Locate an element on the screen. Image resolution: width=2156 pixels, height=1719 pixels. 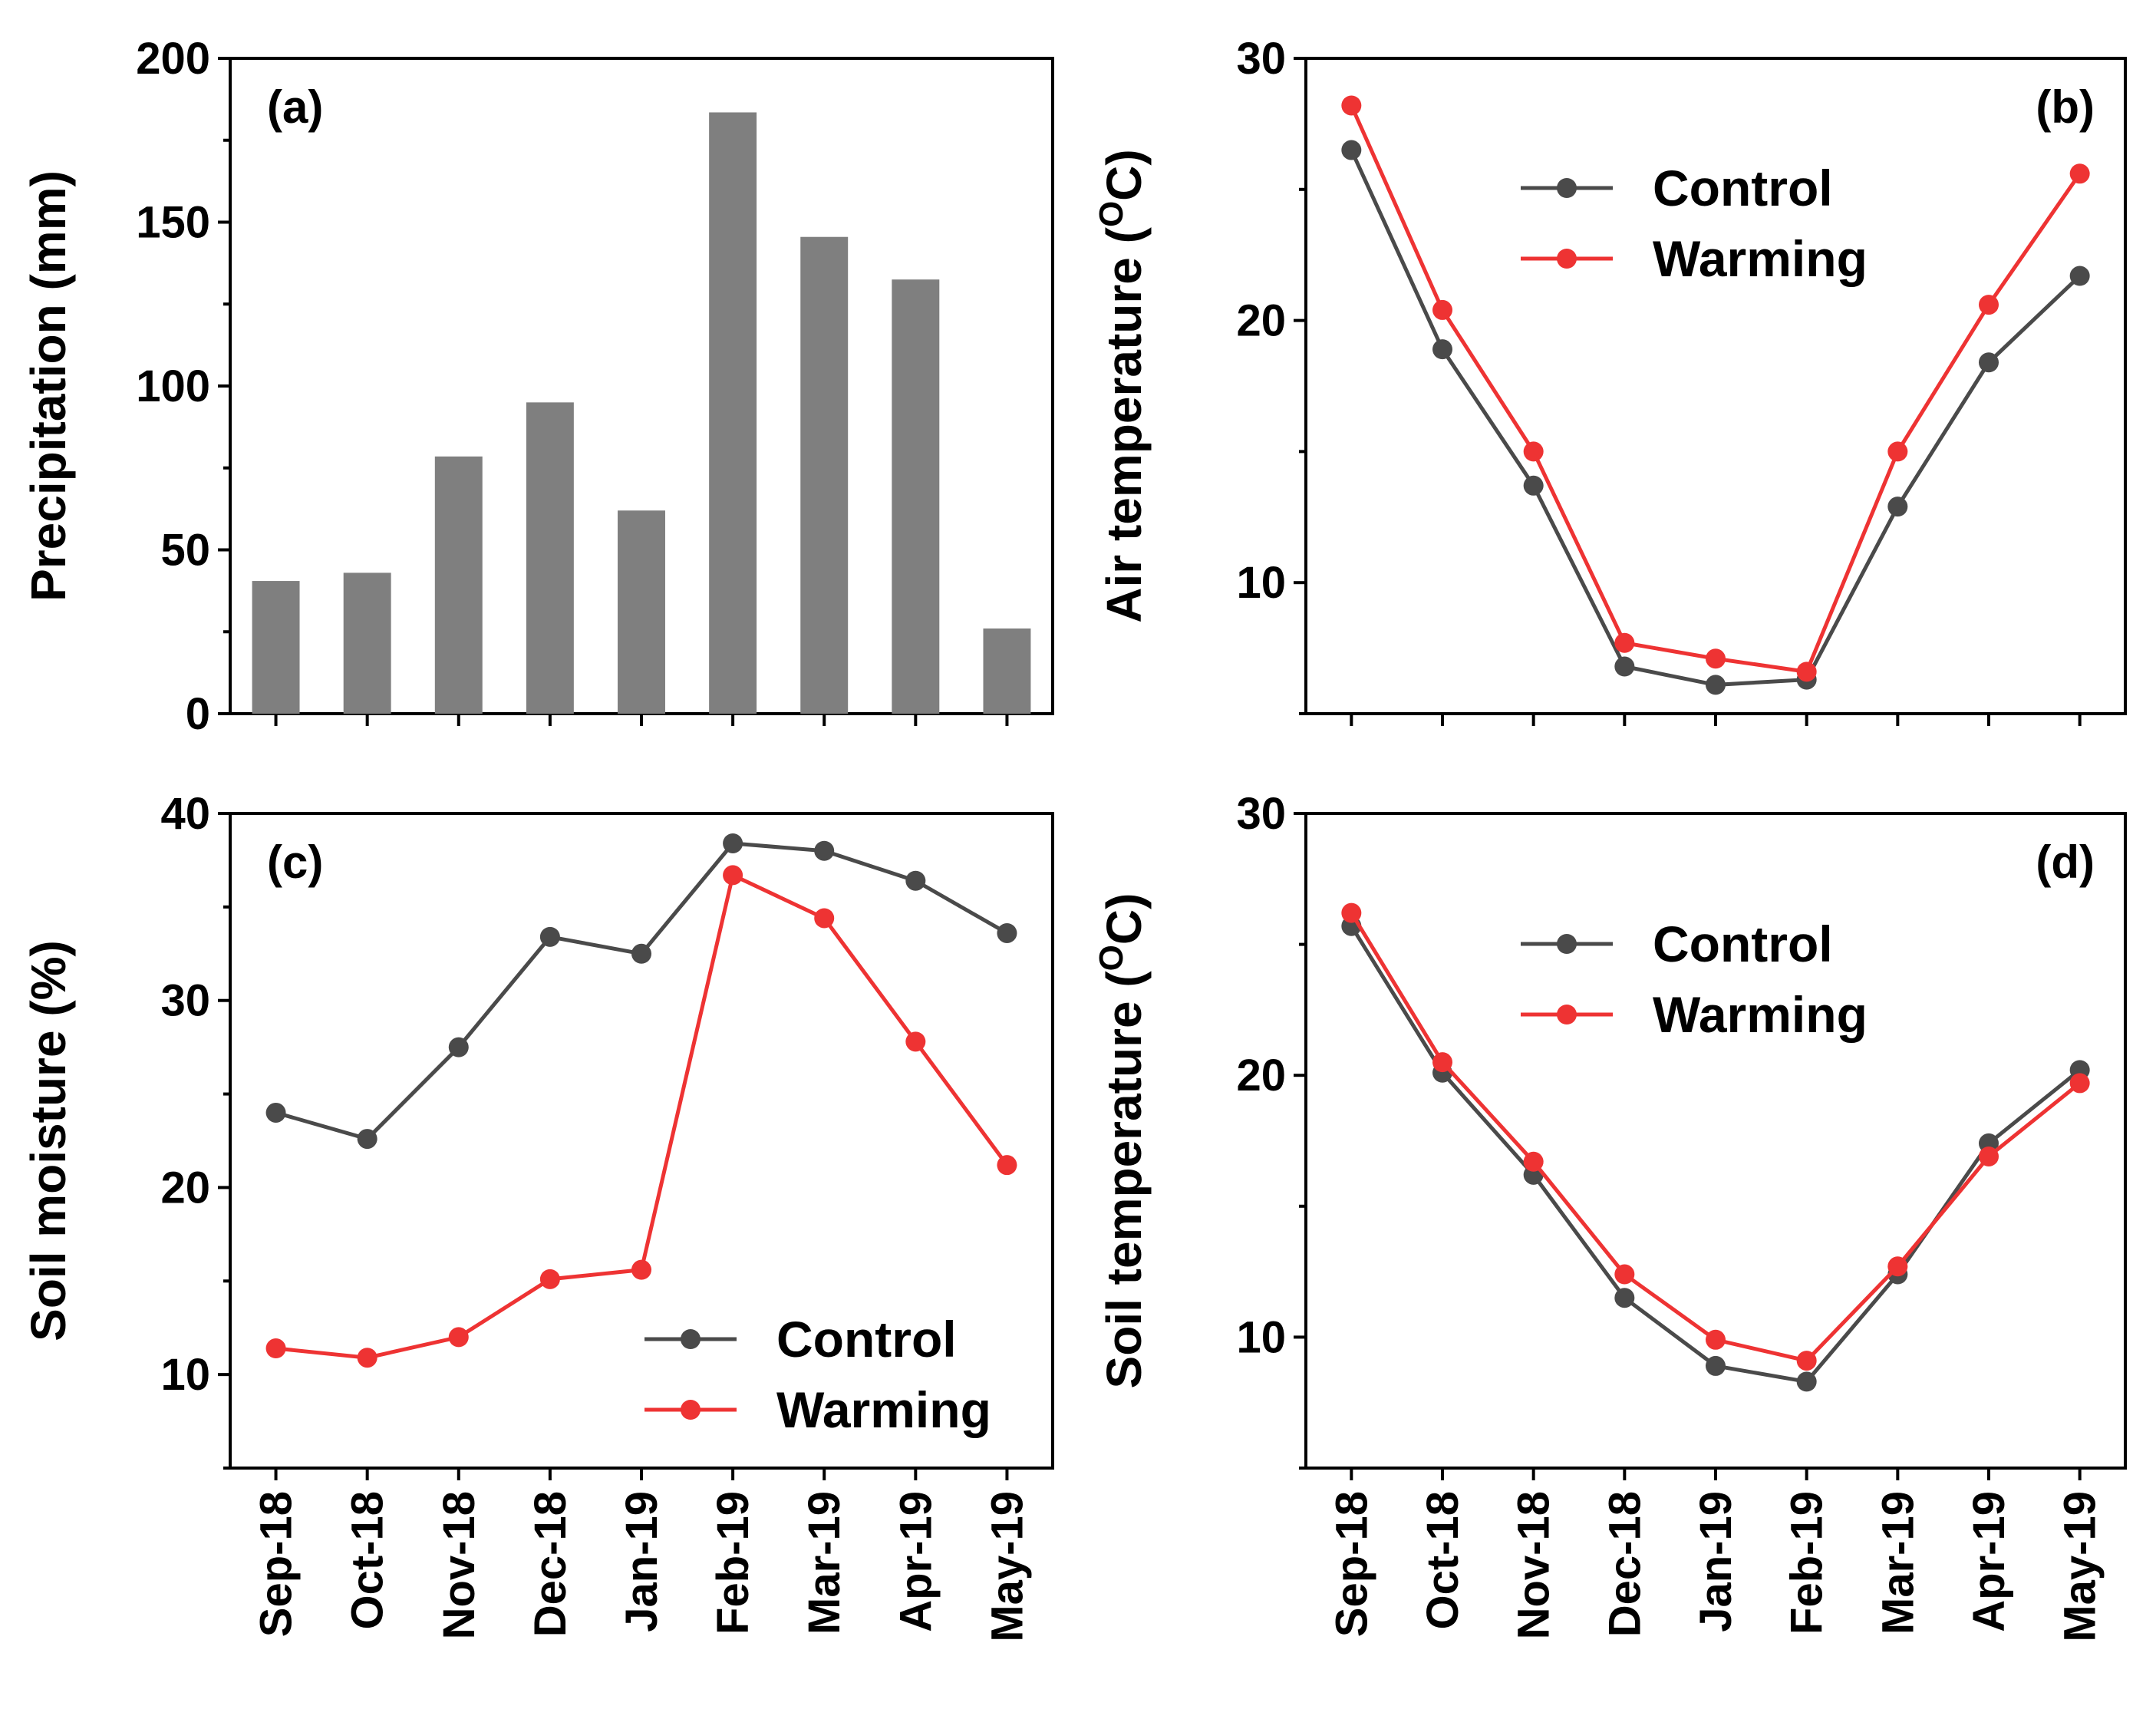
panel-label: (c) is located at coordinates (295, 862).